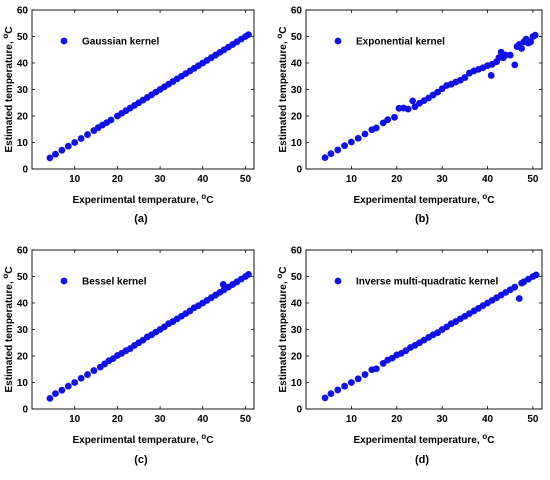 Image resolution: width=550 pixels, height=480 pixels. I want to click on panel-a-x-axis-unit: C, so click(209, 200).